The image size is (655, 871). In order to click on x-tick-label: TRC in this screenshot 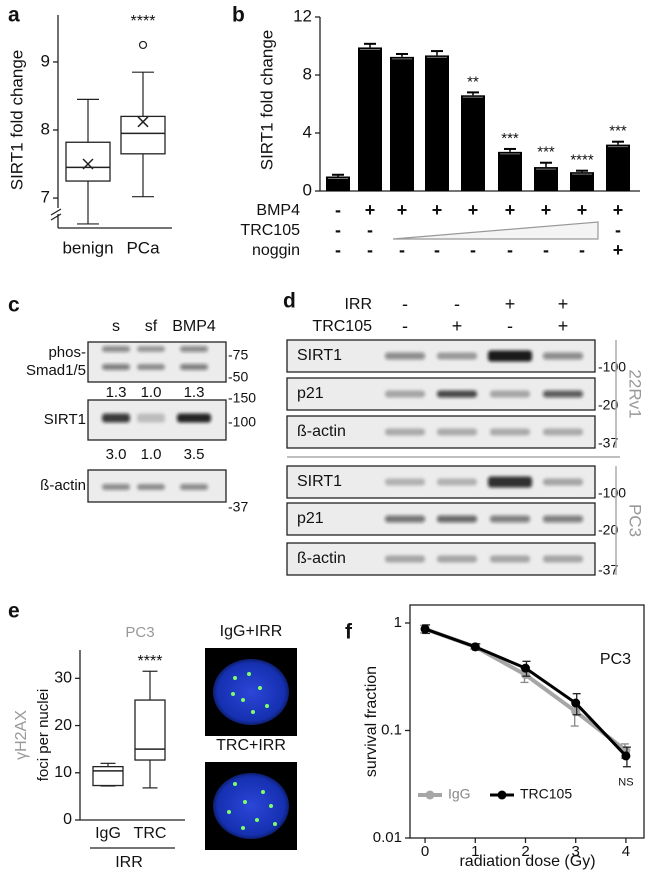, I will do `click(150, 833)`.